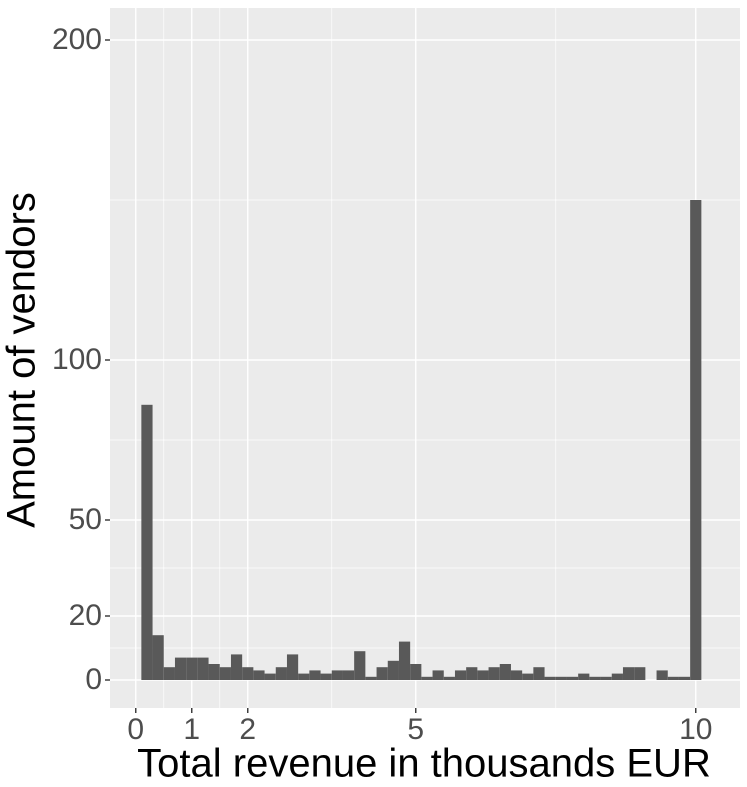 The width and height of the screenshot is (747, 787). Describe the element at coordinates (85, 615) in the screenshot. I see `y-tick-label: 20` at that location.